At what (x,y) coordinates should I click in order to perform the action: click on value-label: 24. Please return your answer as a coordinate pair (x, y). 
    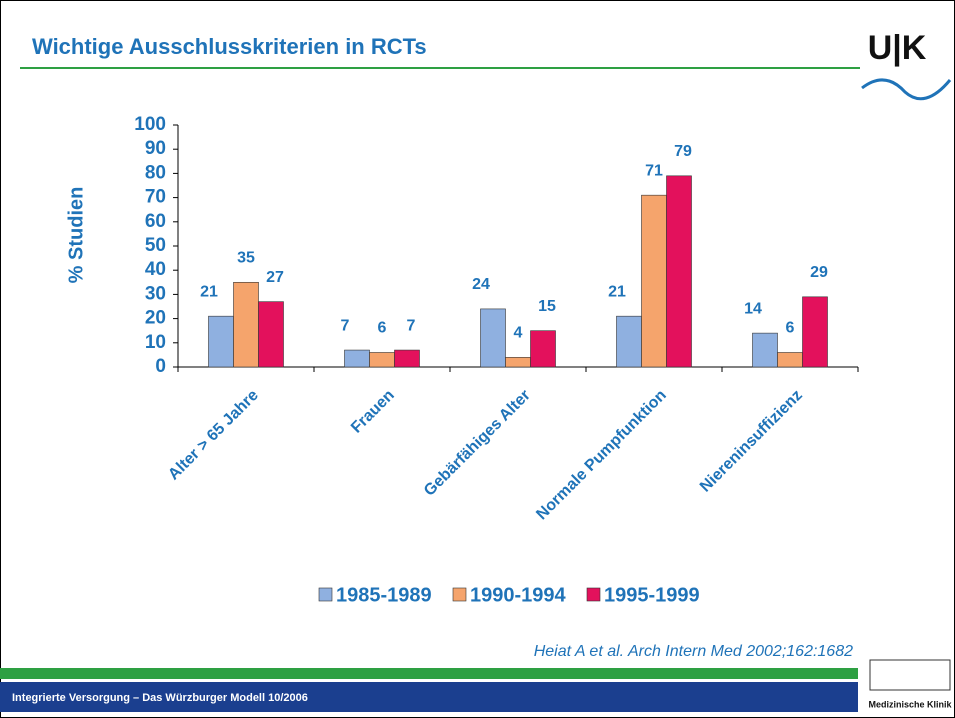
    Looking at the image, I should click on (481, 284).